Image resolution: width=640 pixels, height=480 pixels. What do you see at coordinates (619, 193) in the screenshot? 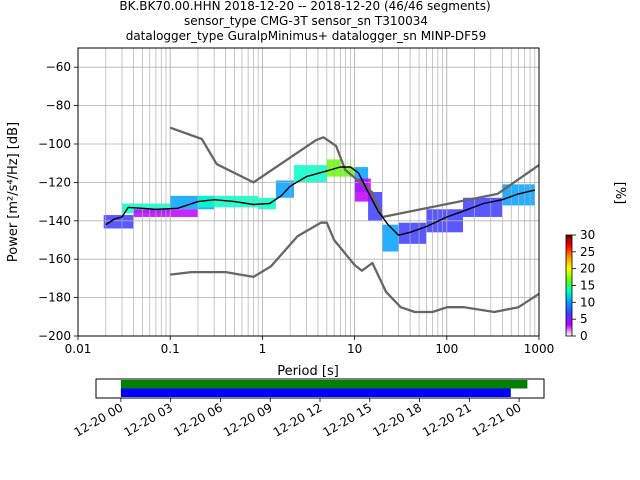
I see `colorbar-label: [%]` at bounding box center [619, 193].